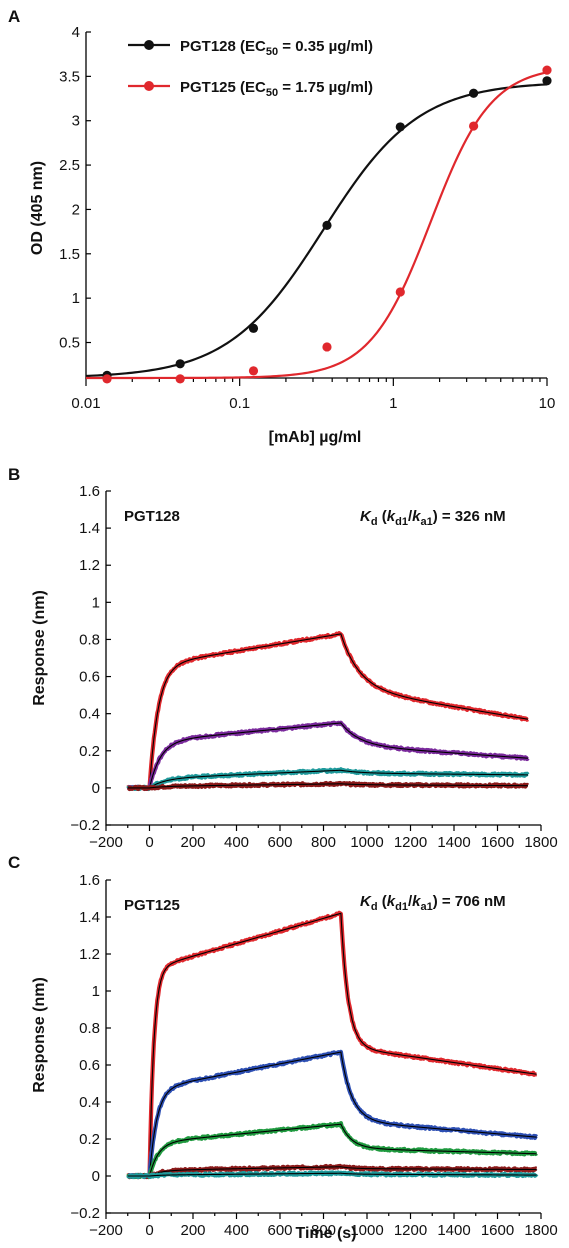  Describe the element at coordinates (192, 842) in the screenshot. I see `panel-b-x-tick-label: 200` at that location.